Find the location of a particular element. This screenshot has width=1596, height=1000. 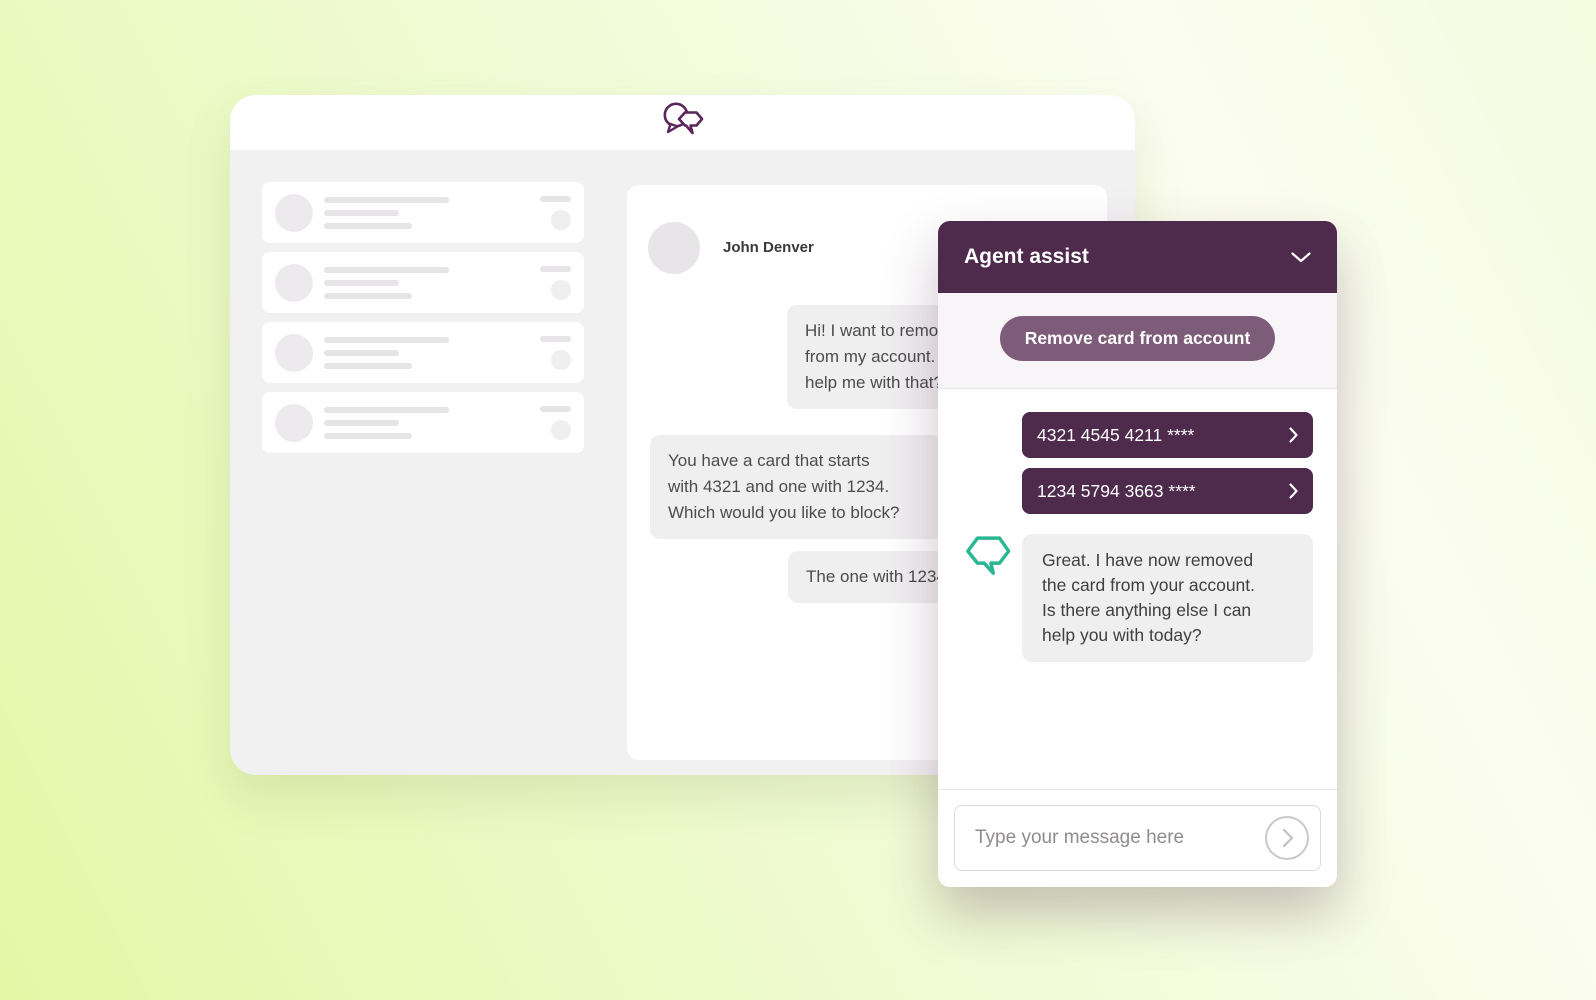

message-compose-area is located at coordinates (1137, 838).